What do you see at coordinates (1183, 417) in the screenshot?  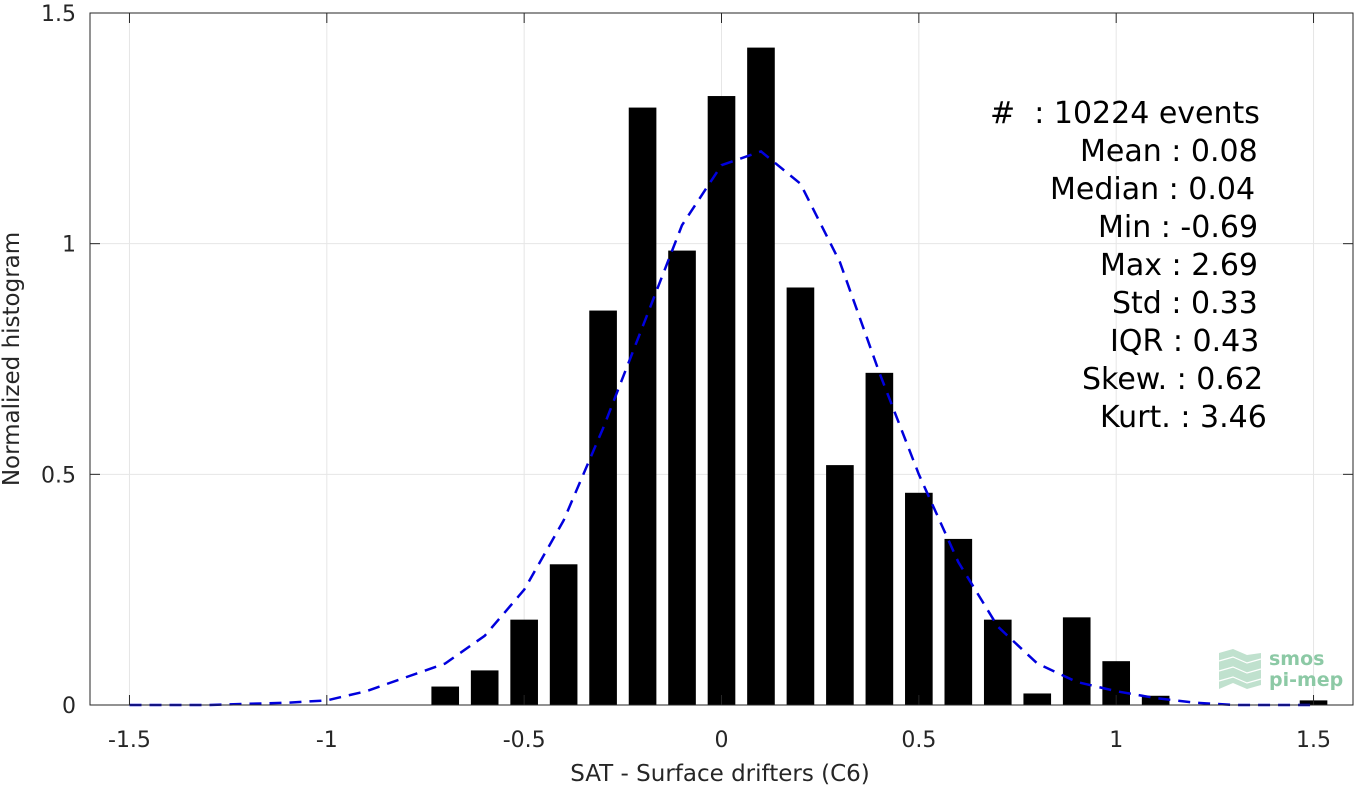 I see `stat-kurt: Kurt. : 3.46` at bounding box center [1183, 417].